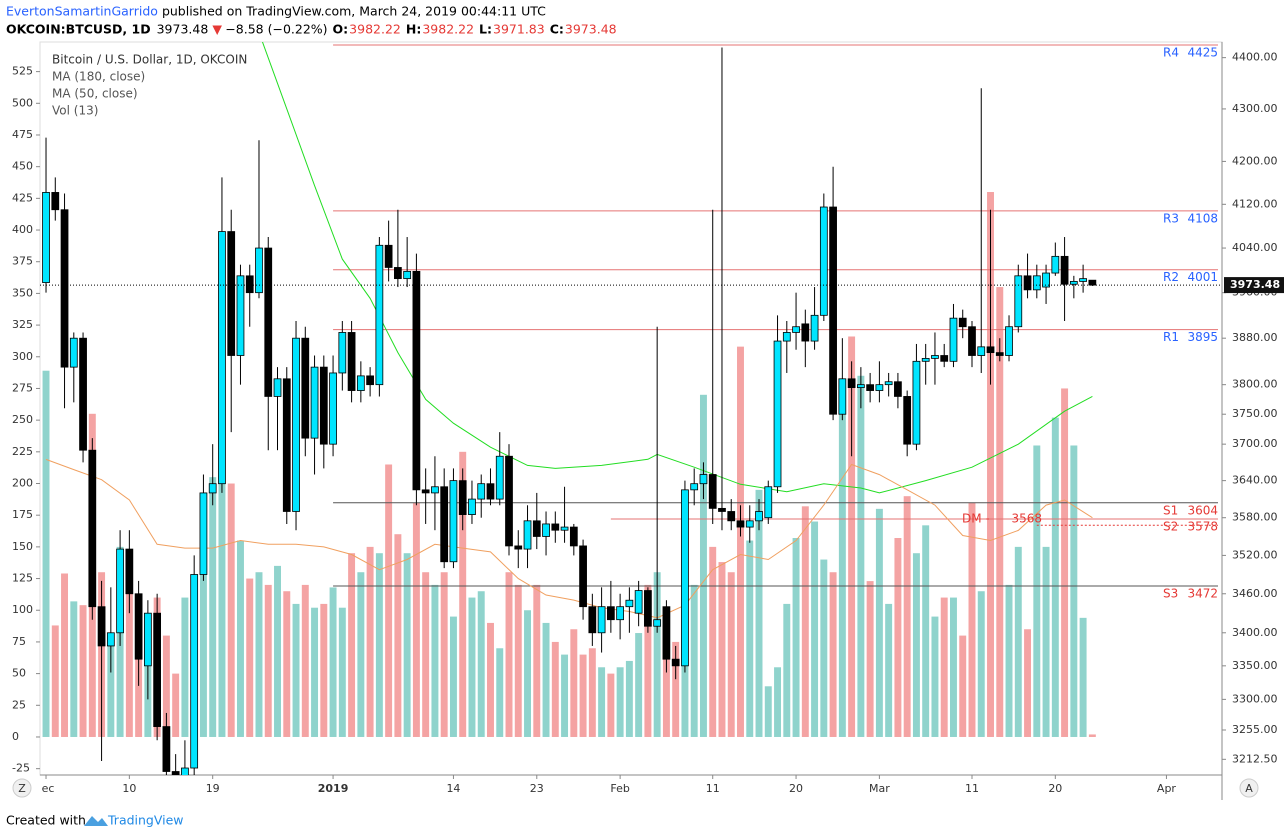 This screenshot has height=838, width=1286. Describe the element at coordinates (22, 578) in the screenshot. I see `y2-tick-label: 125` at that location.